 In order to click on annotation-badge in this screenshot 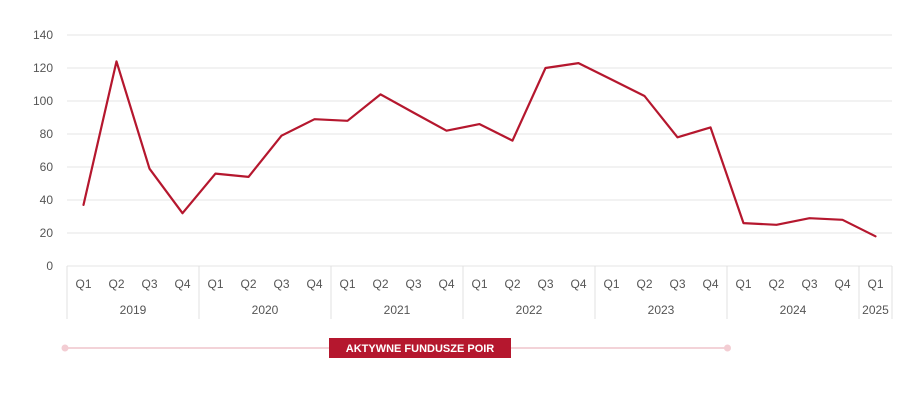, I will do `click(420, 348)`.